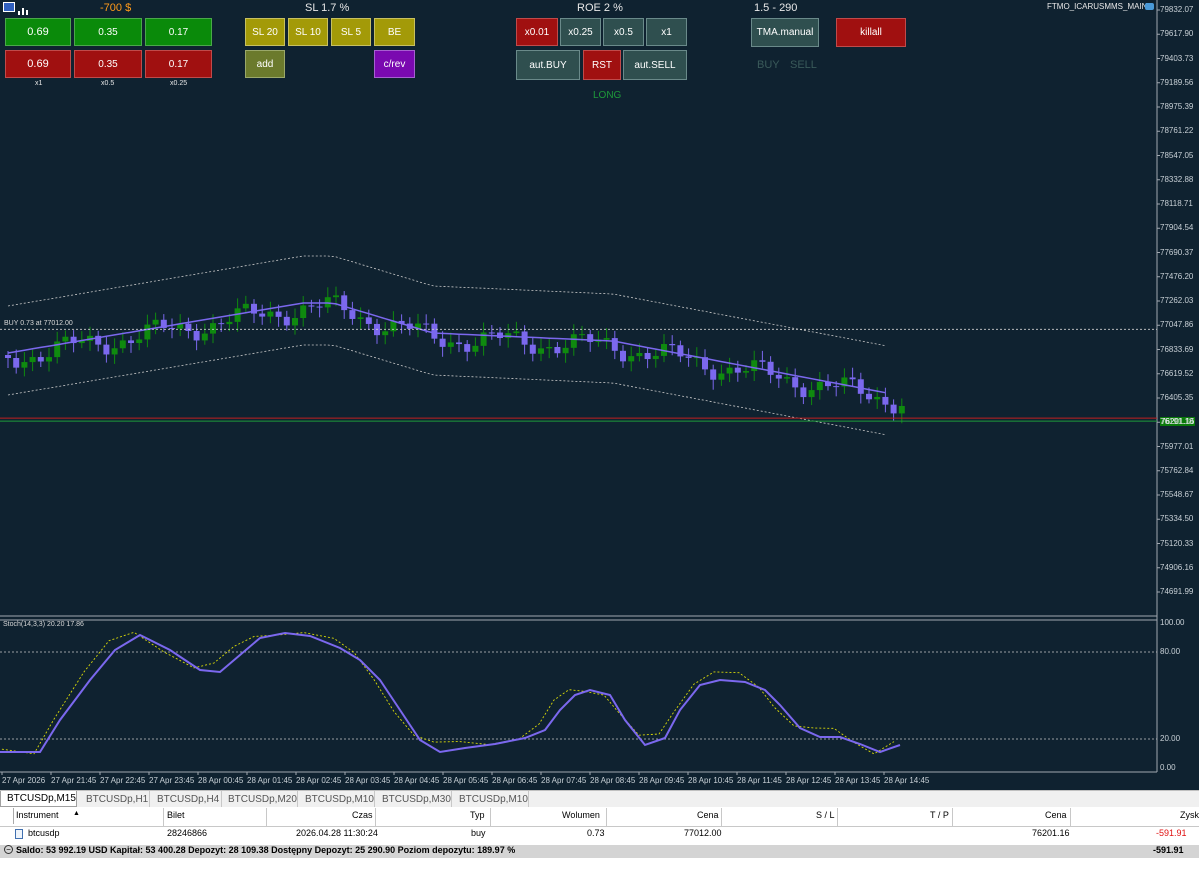 The height and width of the screenshot is (875, 1199). What do you see at coordinates (666, 32) in the screenshot?
I see `size-x1-button: x1` at bounding box center [666, 32].